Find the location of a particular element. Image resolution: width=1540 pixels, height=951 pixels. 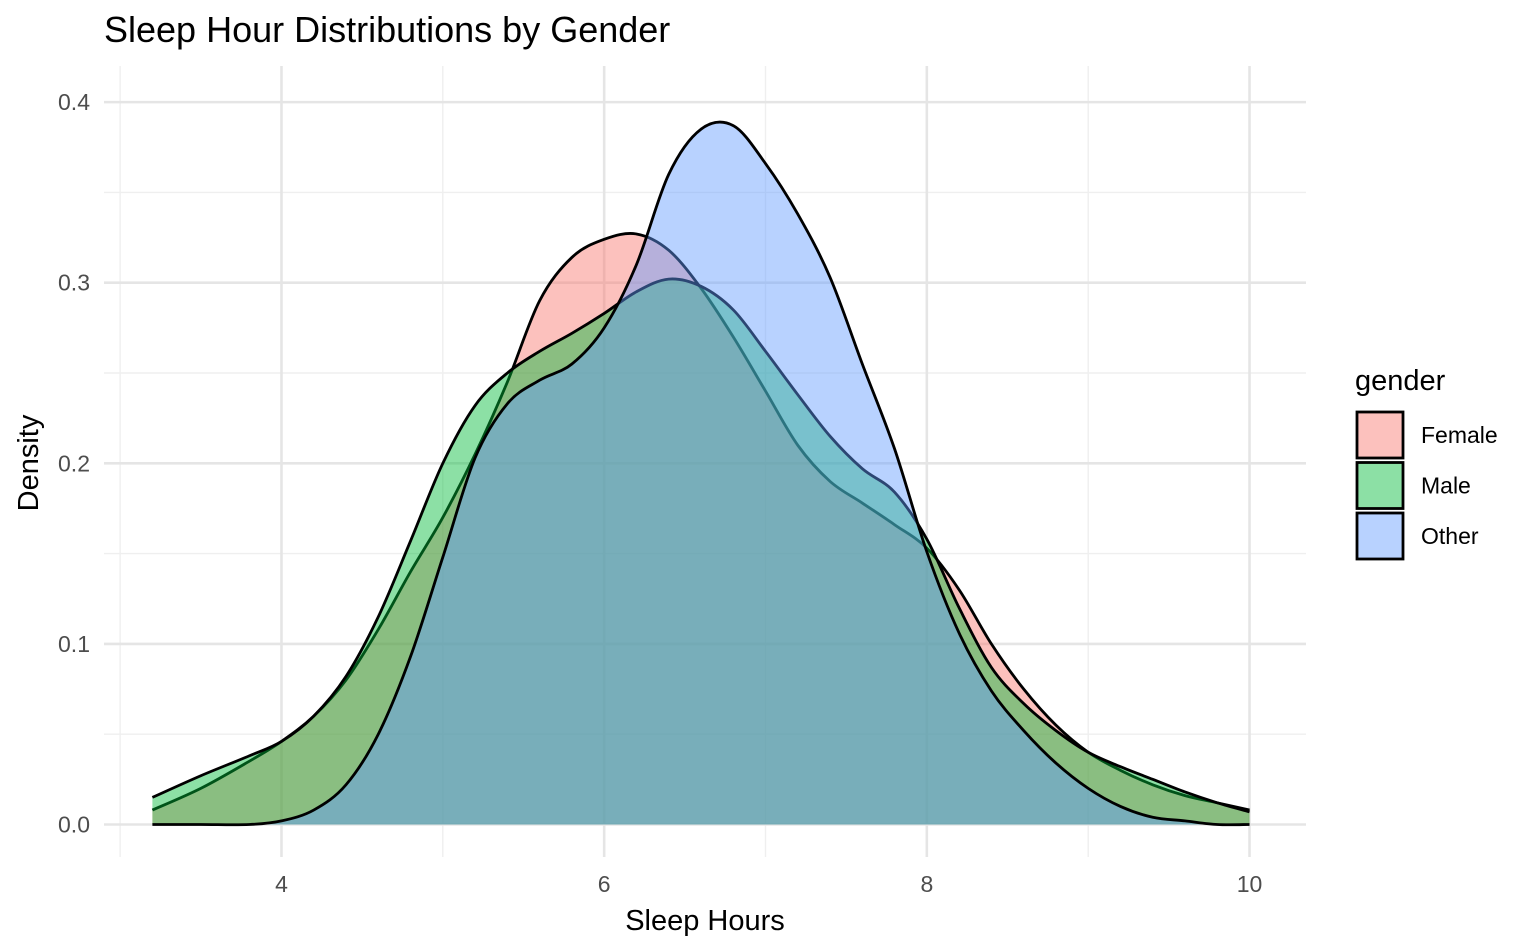

legend-key-bg-other is located at coordinates (1380, 536).